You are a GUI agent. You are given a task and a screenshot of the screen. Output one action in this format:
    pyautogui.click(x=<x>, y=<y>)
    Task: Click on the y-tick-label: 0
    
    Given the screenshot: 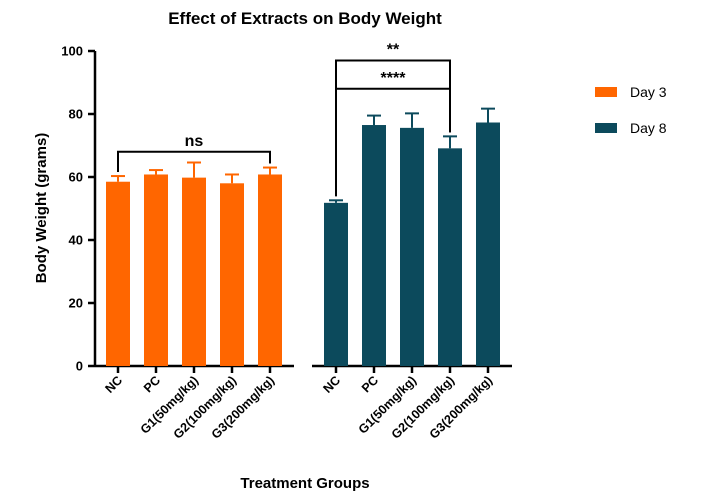 What is the action you would take?
    pyautogui.click(x=79, y=366)
    